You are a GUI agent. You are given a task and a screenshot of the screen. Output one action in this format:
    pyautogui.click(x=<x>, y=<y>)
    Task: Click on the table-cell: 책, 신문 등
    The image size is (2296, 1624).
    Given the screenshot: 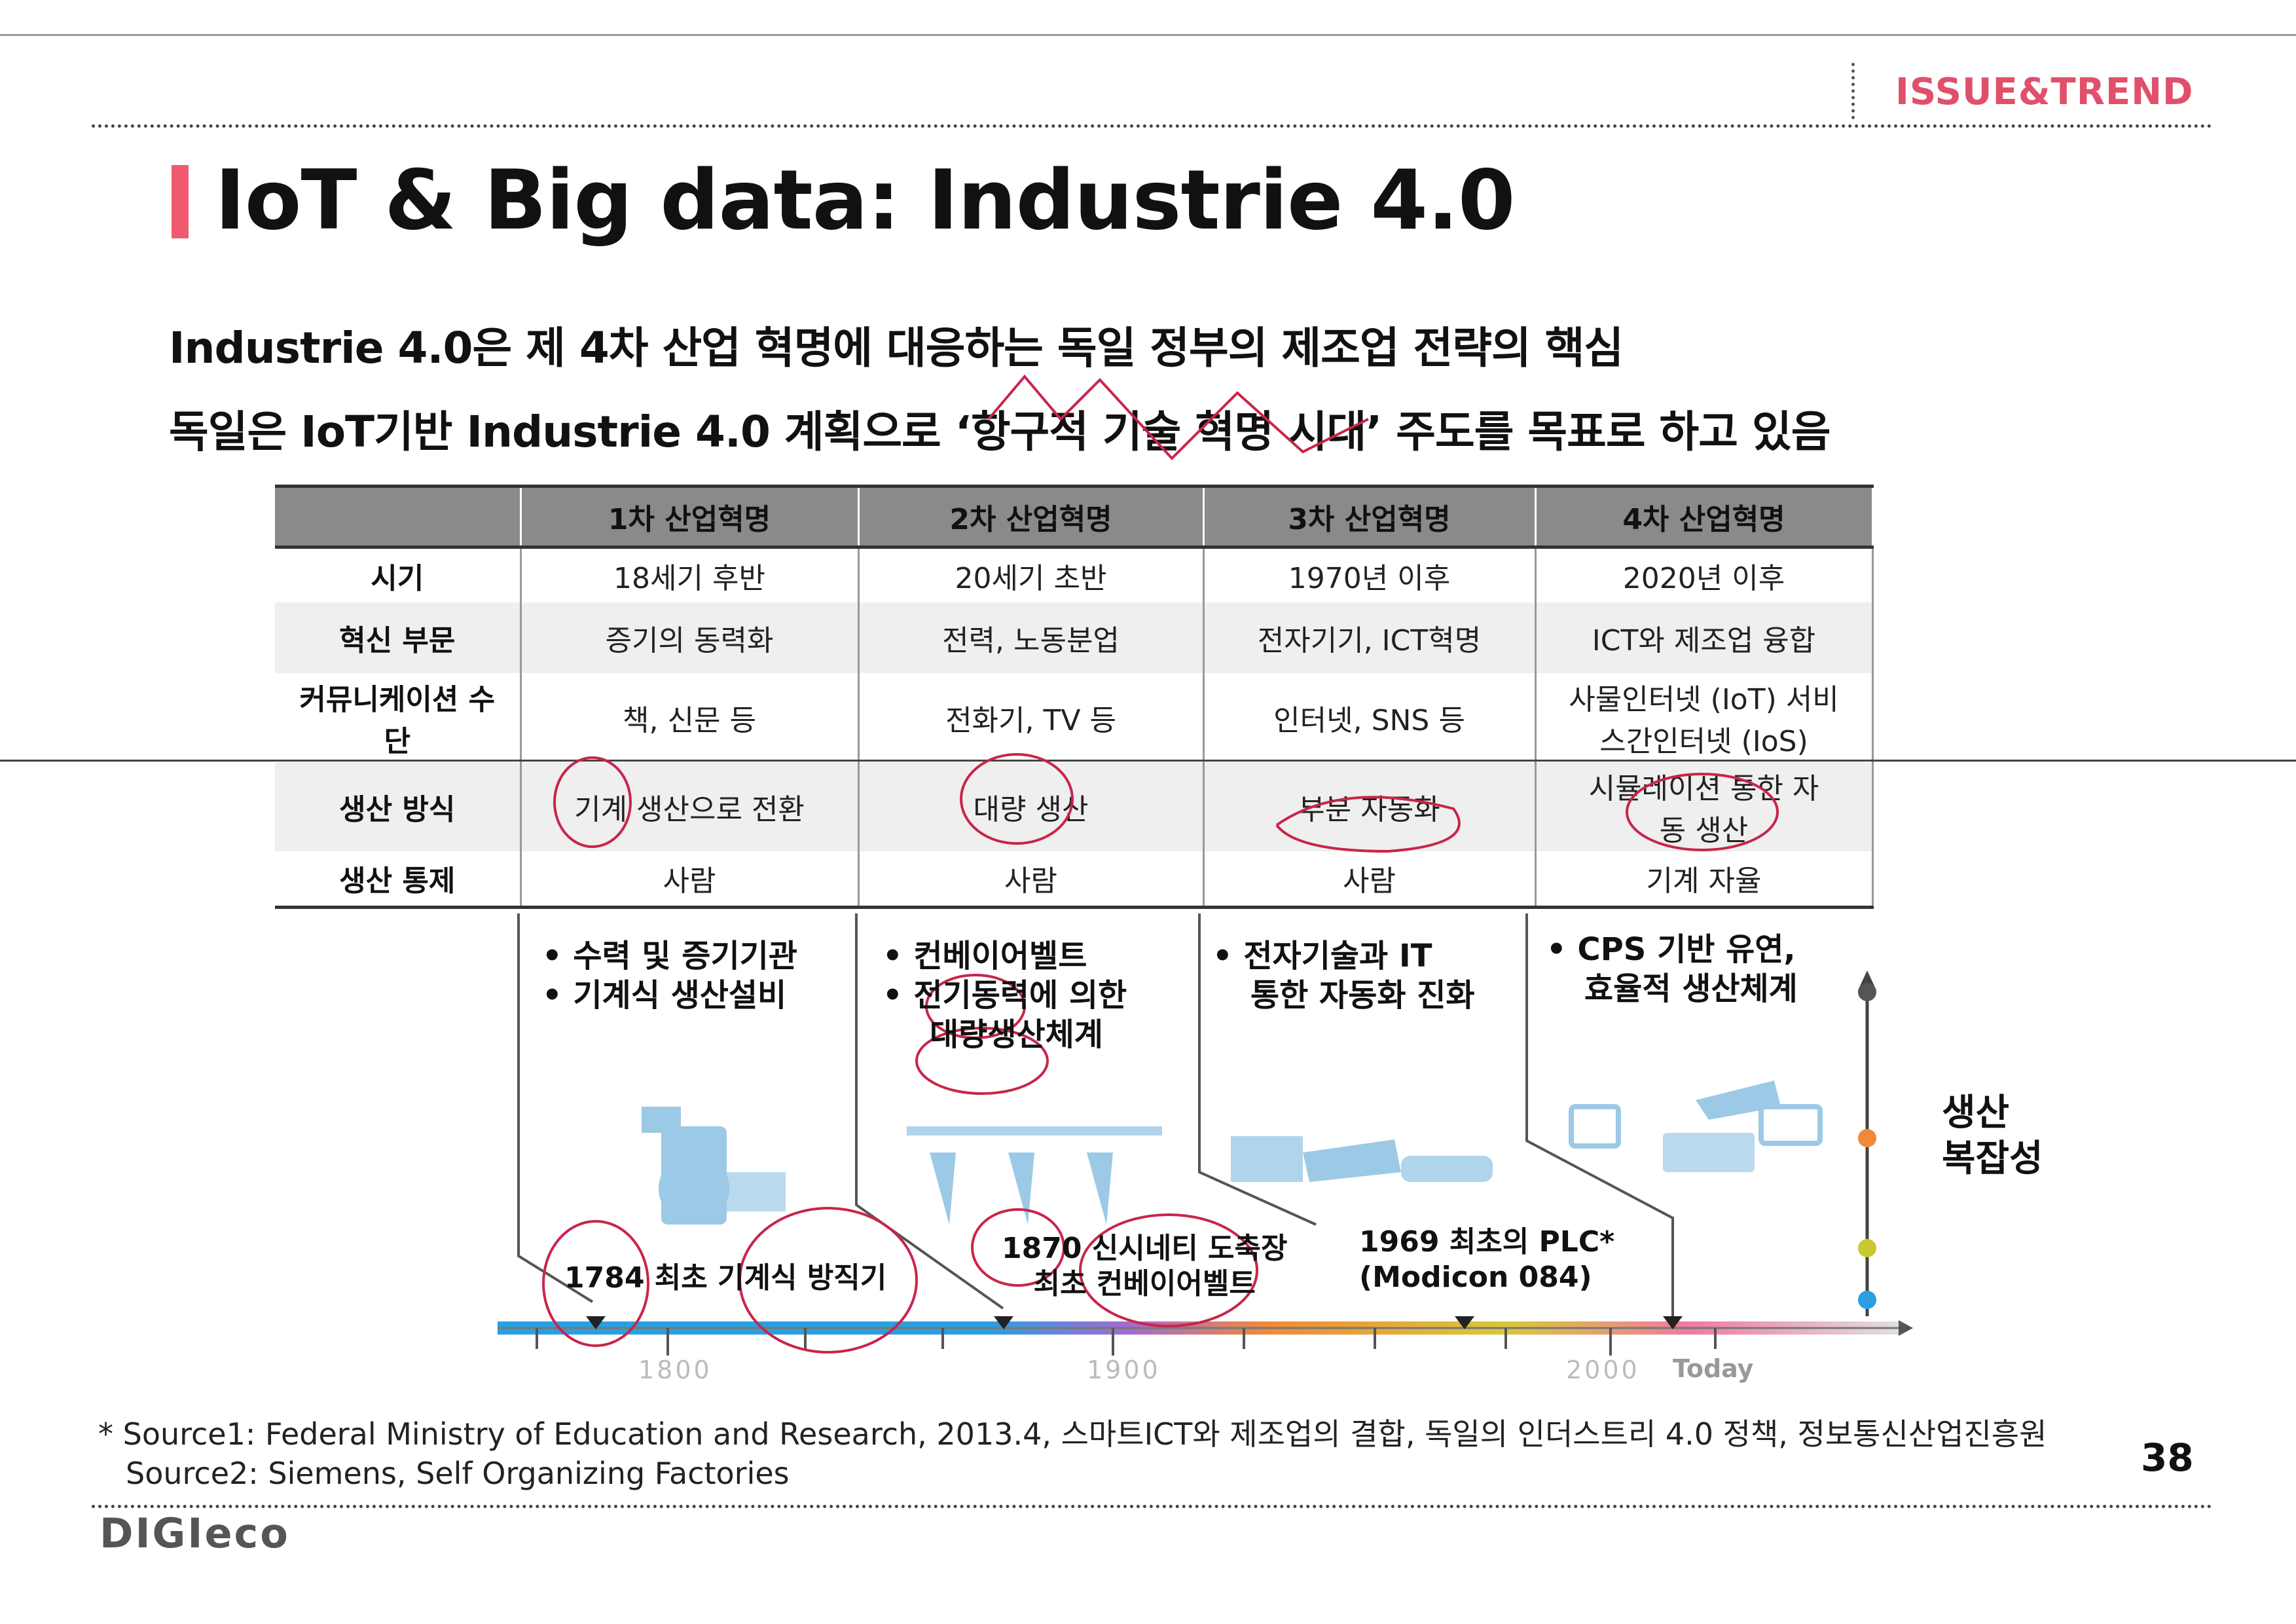 What is the action you would take?
    pyautogui.click(x=690, y=717)
    